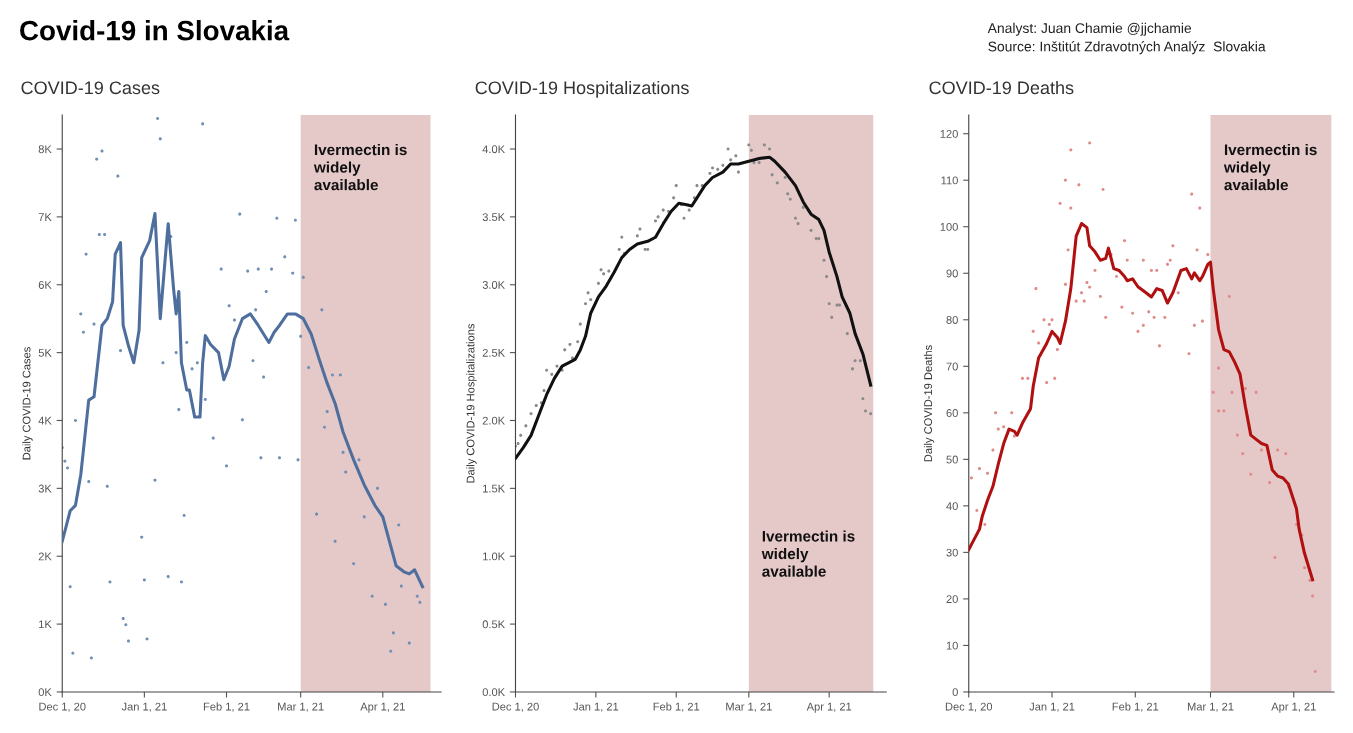 This screenshot has width=1353, height=733. What do you see at coordinates (45, 217) in the screenshot?
I see `y-tick-label: 7K` at bounding box center [45, 217].